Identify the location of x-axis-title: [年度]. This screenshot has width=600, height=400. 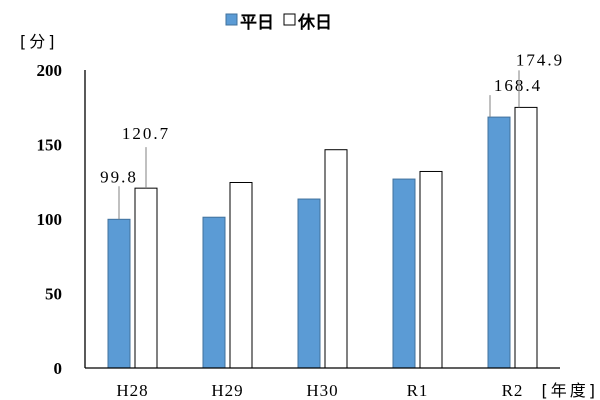
(570, 390).